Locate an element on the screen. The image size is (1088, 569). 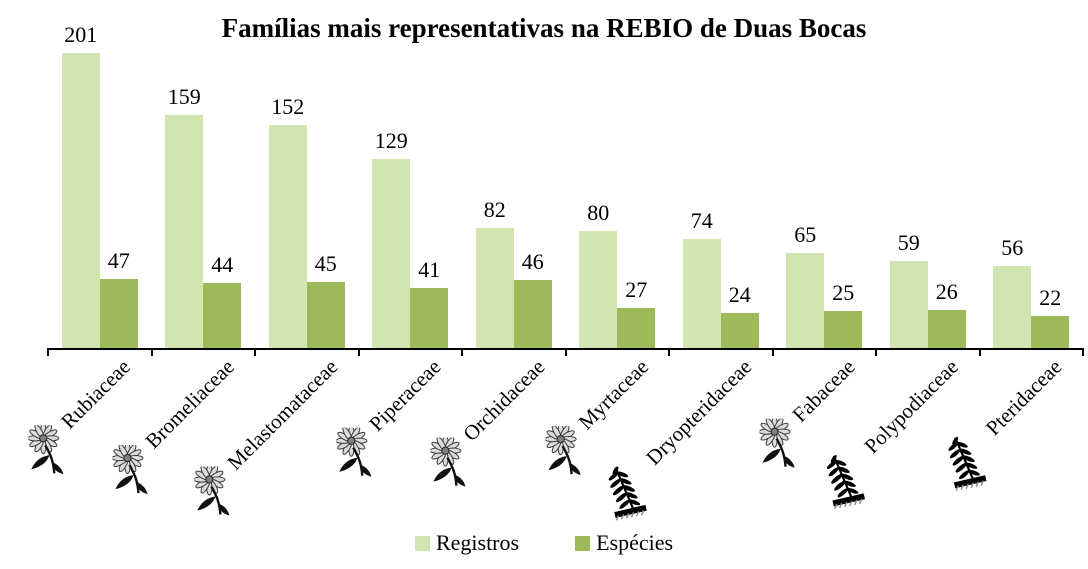
value-label: 74 is located at coordinates (701, 220).